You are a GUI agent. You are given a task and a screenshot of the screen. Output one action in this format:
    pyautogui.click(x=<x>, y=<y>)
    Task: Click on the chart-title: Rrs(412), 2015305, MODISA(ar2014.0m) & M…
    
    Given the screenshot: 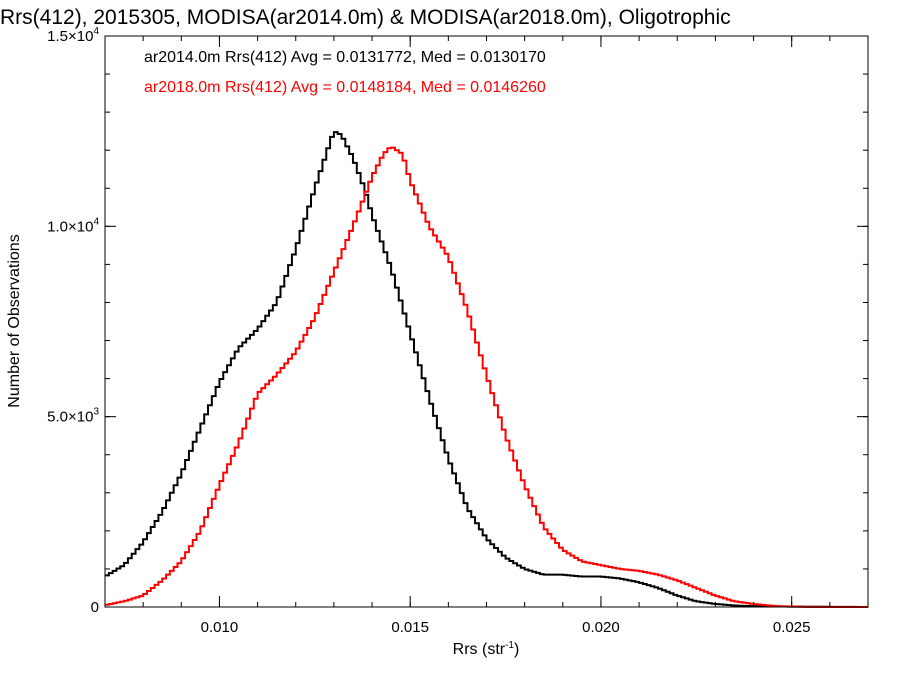 What is the action you would take?
    pyautogui.click(x=365, y=17)
    